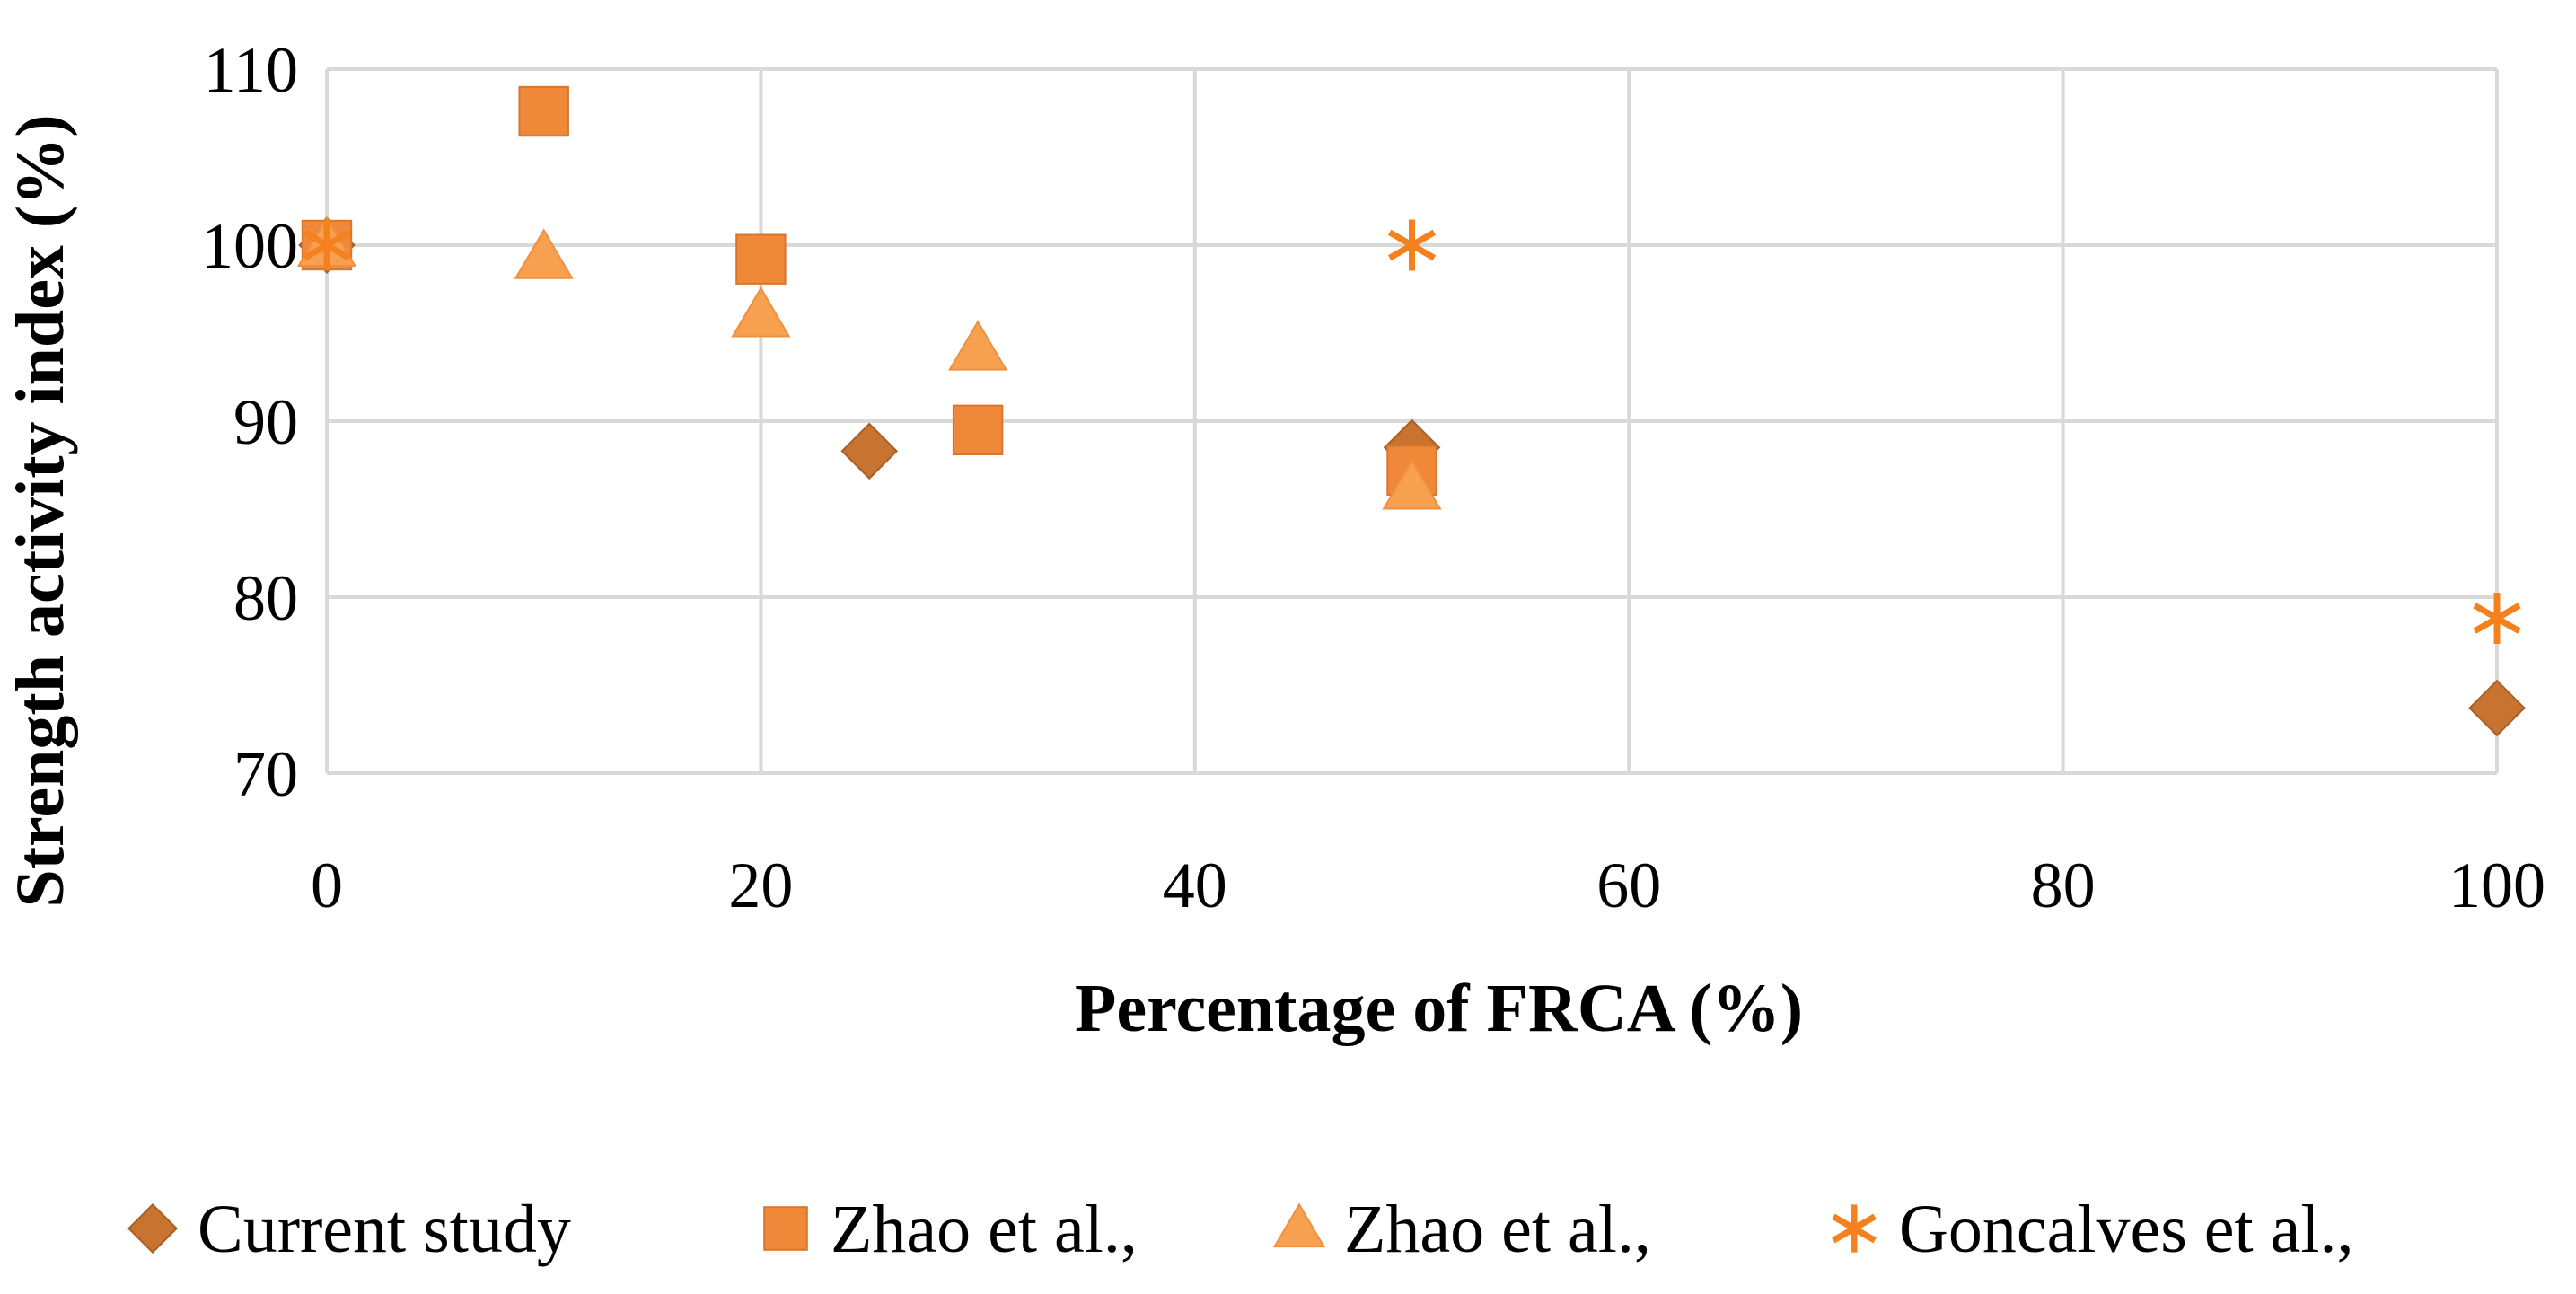 The image size is (2576, 1294). I want to click on legend-item-4: Goncalves et al.,, so click(2092, 1229).